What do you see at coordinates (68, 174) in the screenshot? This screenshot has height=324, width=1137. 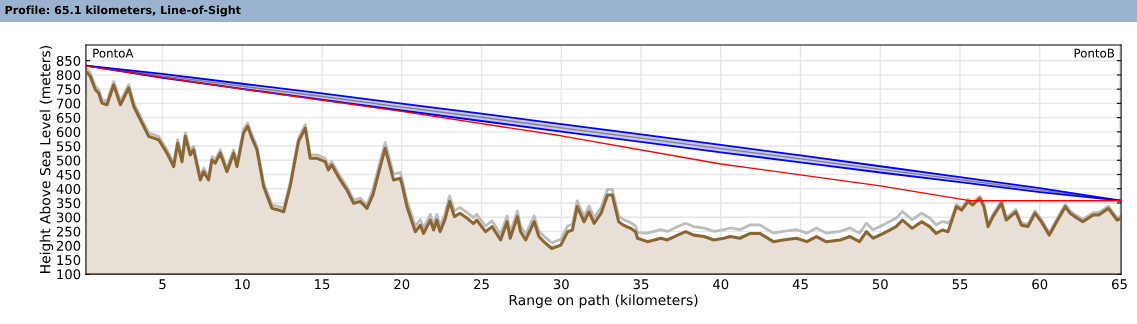 I see `y-tick-label: 450` at bounding box center [68, 174].